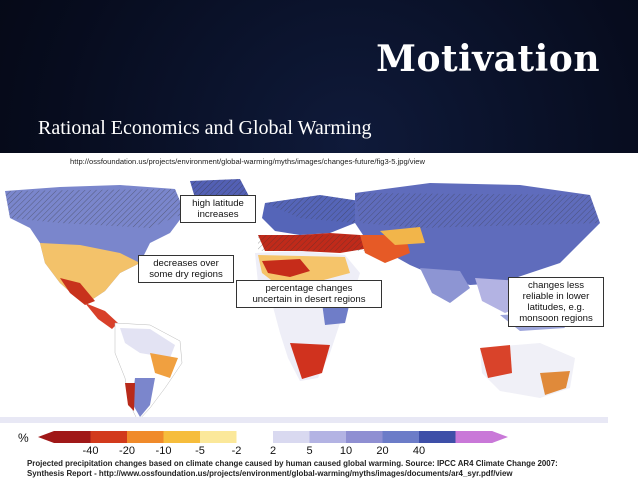 This screenshot has height=479, width=638. Describe the element at coordinates (419, 451) in the screenshot. I see `legend-tick-label: 40` at that location.